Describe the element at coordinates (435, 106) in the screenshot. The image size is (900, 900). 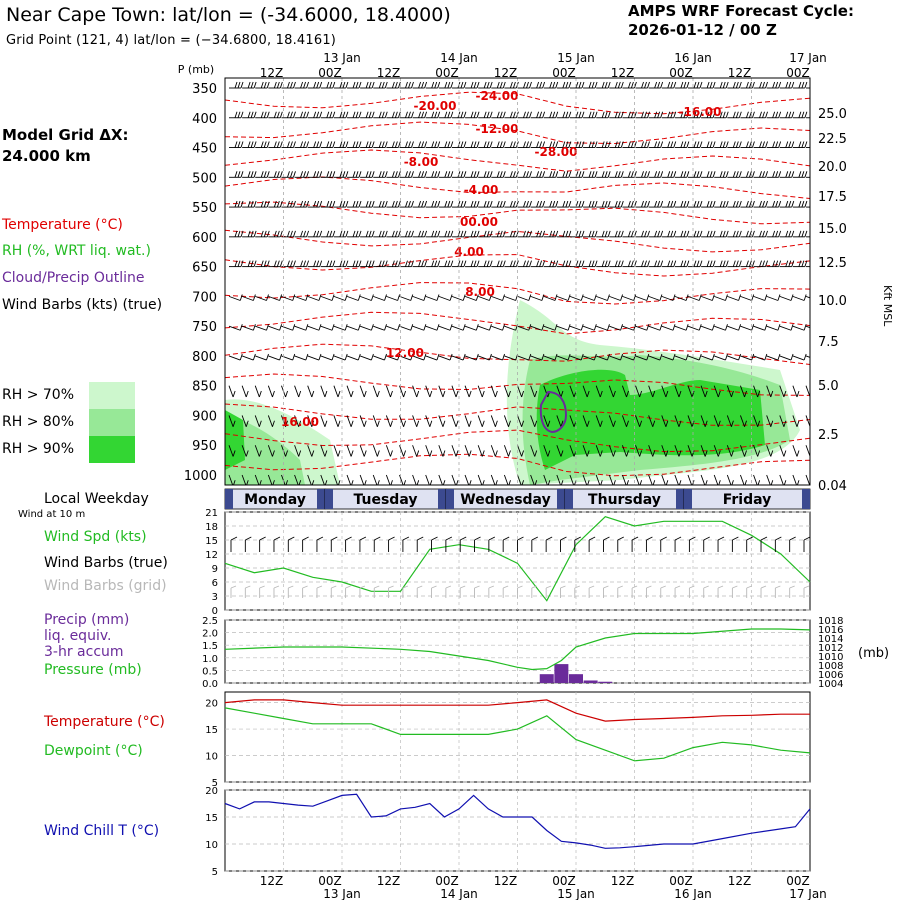
I see `temperature-contour-label: -20.00` at that location.